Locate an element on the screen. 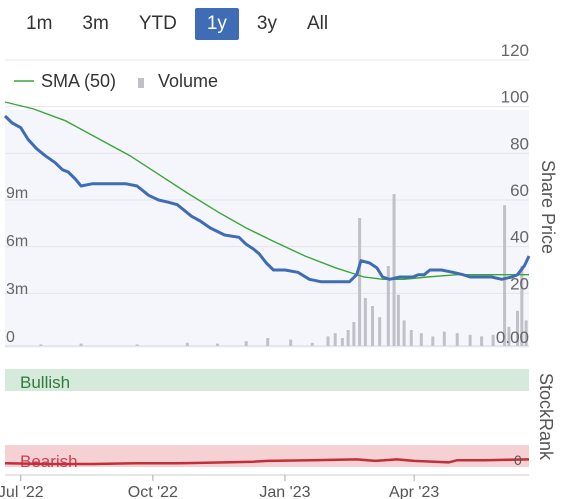  range-button-1m: 1m is located at coordinates (39, 24).